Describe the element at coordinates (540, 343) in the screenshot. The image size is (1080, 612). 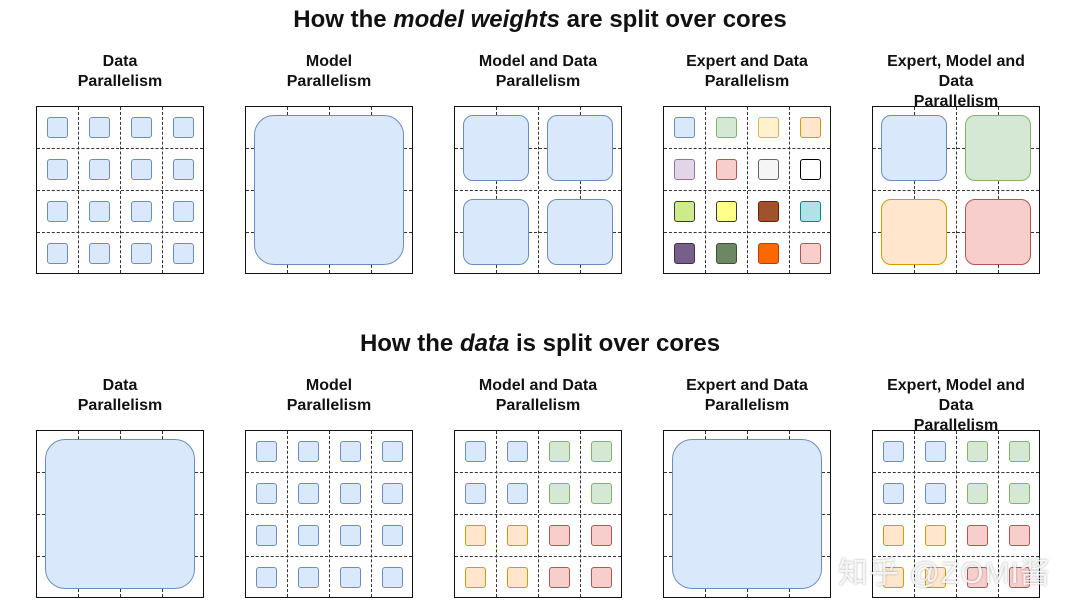
I see `data-split-title: How the data is split over cores` at that location.